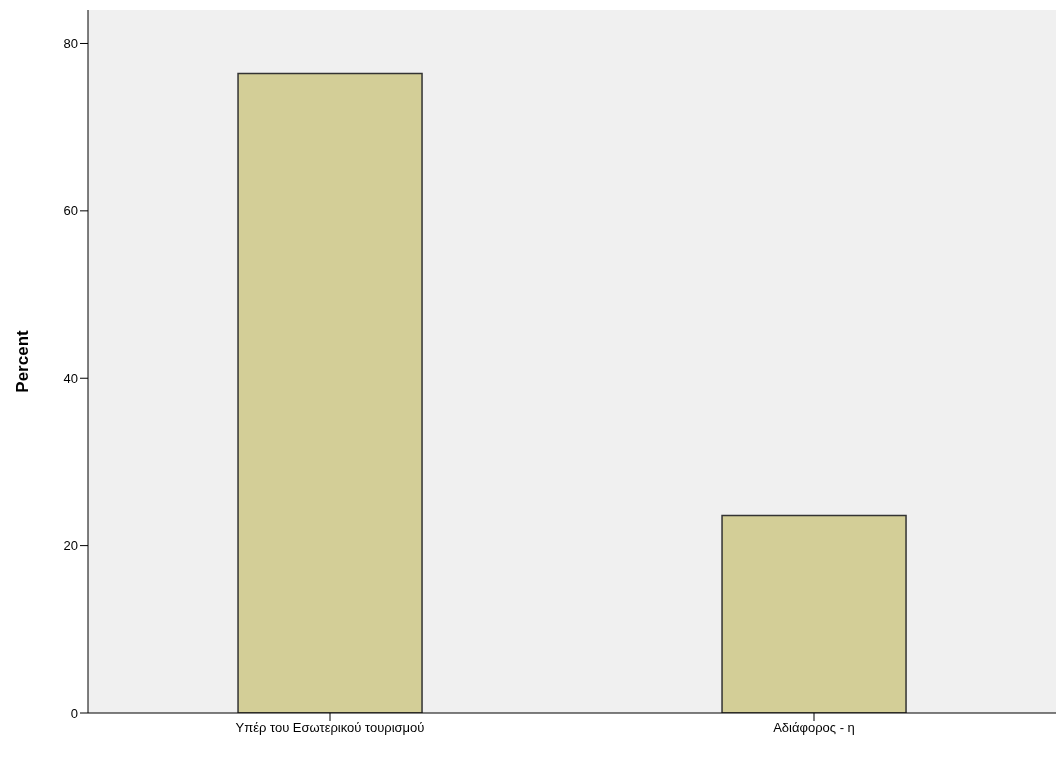 Image resolution: width=1064 pixels, height=769 pixels. What do you see at coordinates (70, 211) in the screenshot?
I see `y-tick-label: 60` at bounding box center [70, 211].